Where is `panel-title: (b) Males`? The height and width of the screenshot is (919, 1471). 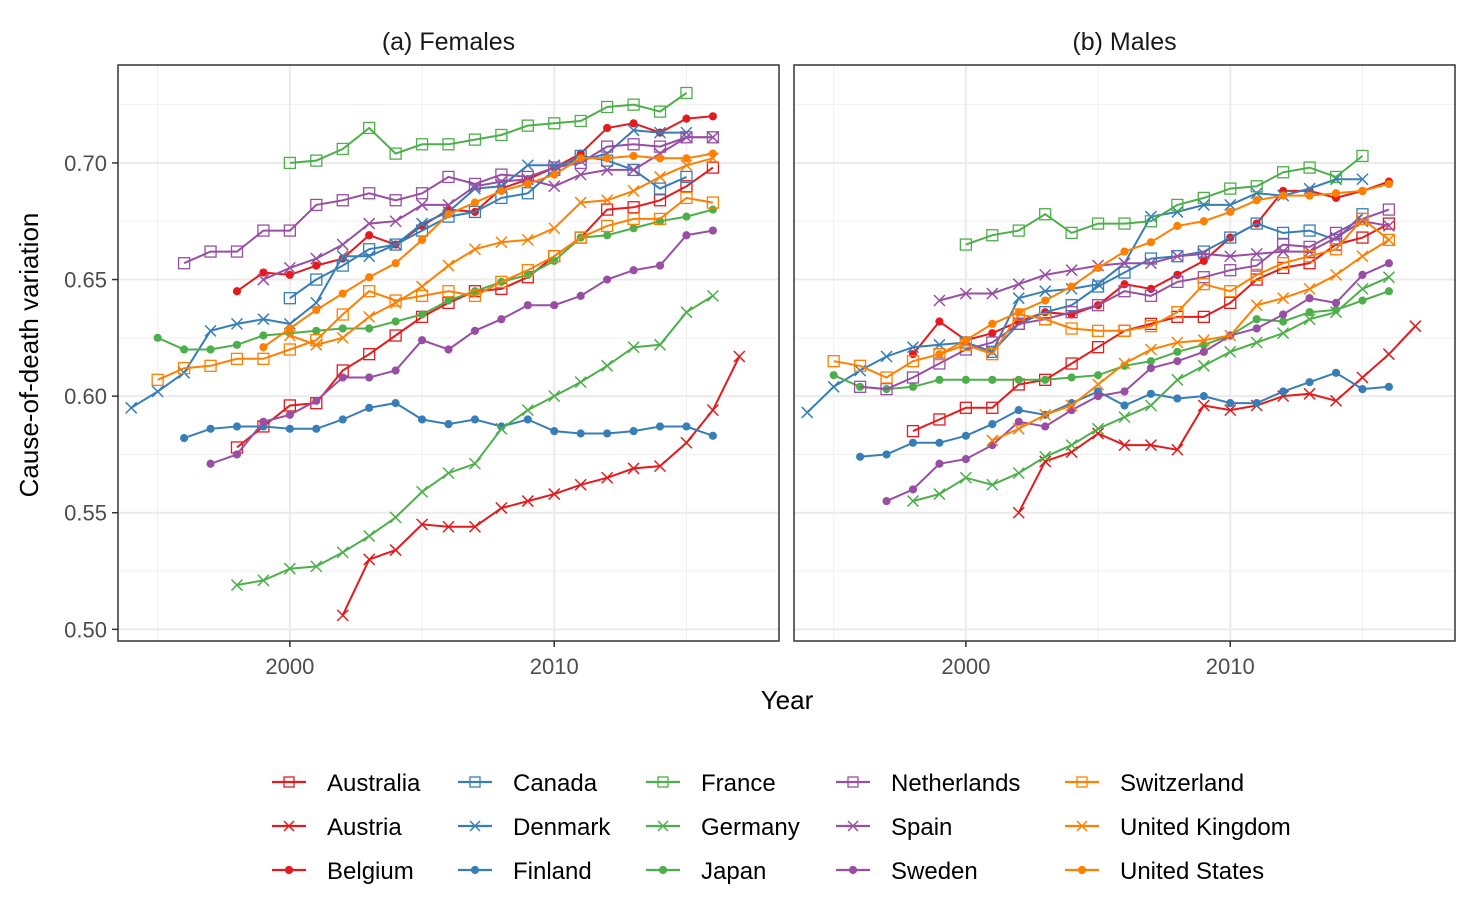 panel-title: (b) Males is located at coordinates (1124, 42).